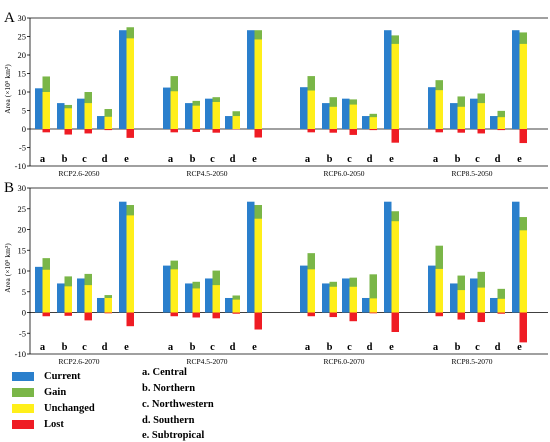  Describe the element at coordinates (343, 361) in the screenshot. I see `group-label: RCP6.0-2070` at that location.